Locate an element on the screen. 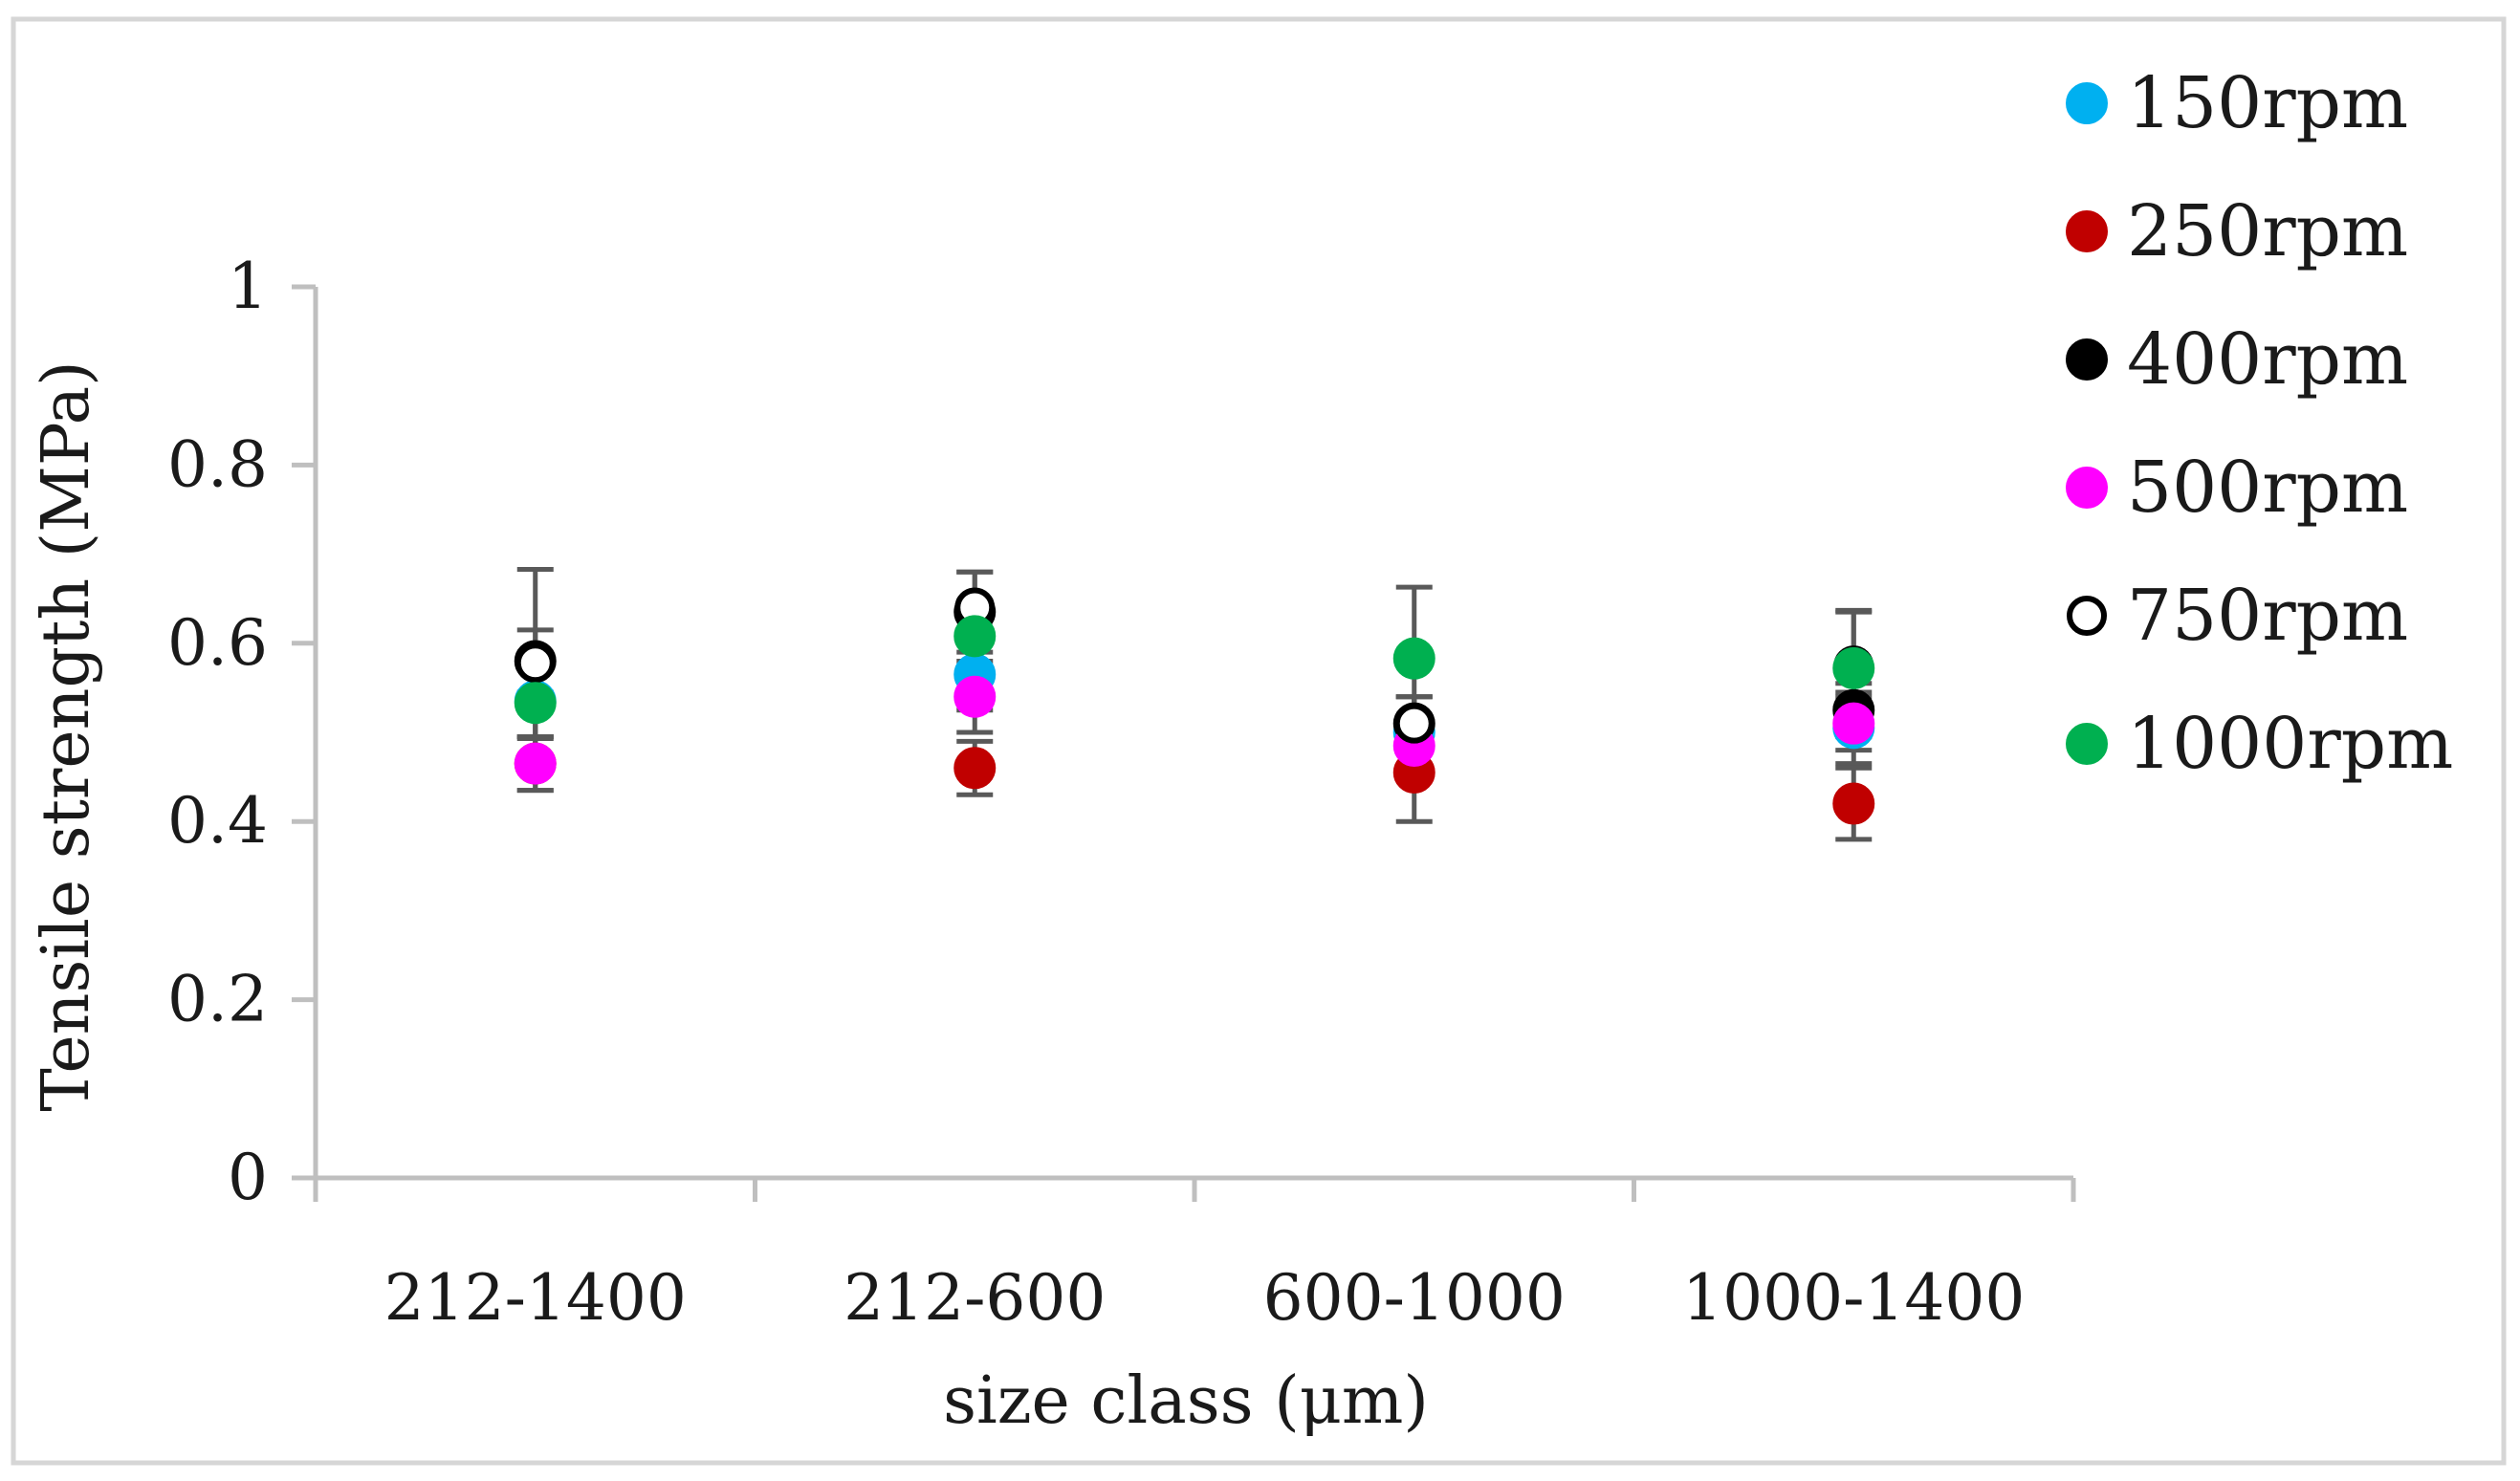  x-tick-label: 212-600 is located at coordinates (975, 1298).